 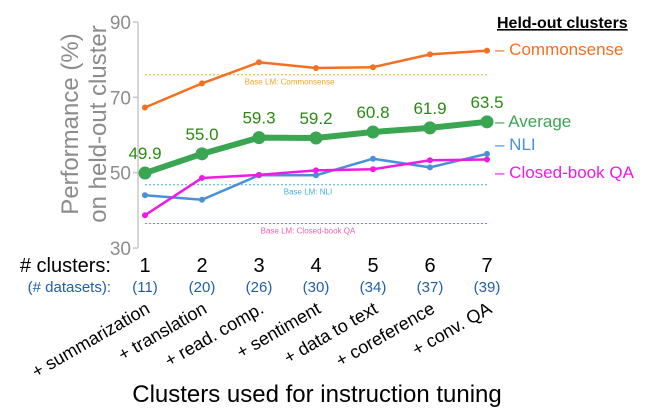 What do you see at coordinates (372, 112) in the screenshot?
I see `data-label-average: 60.8` at bounding box center [372, 112].